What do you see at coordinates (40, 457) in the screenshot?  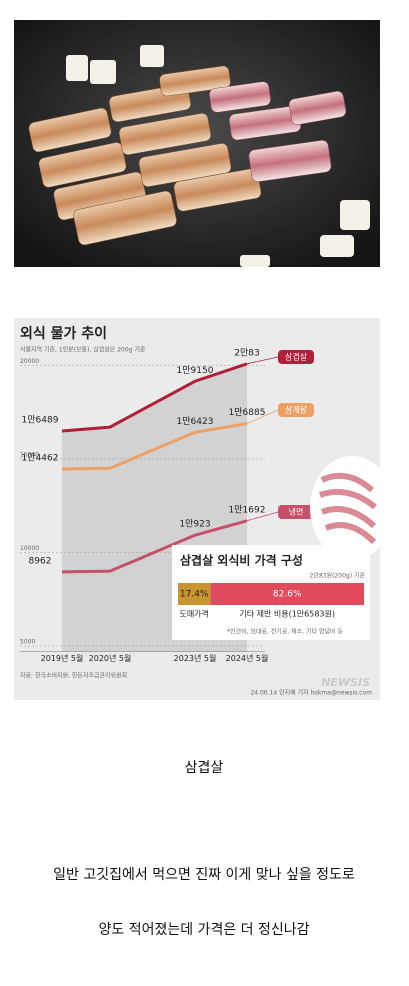 I see `data-label: 1만4462` at bounding box center [40, 457].